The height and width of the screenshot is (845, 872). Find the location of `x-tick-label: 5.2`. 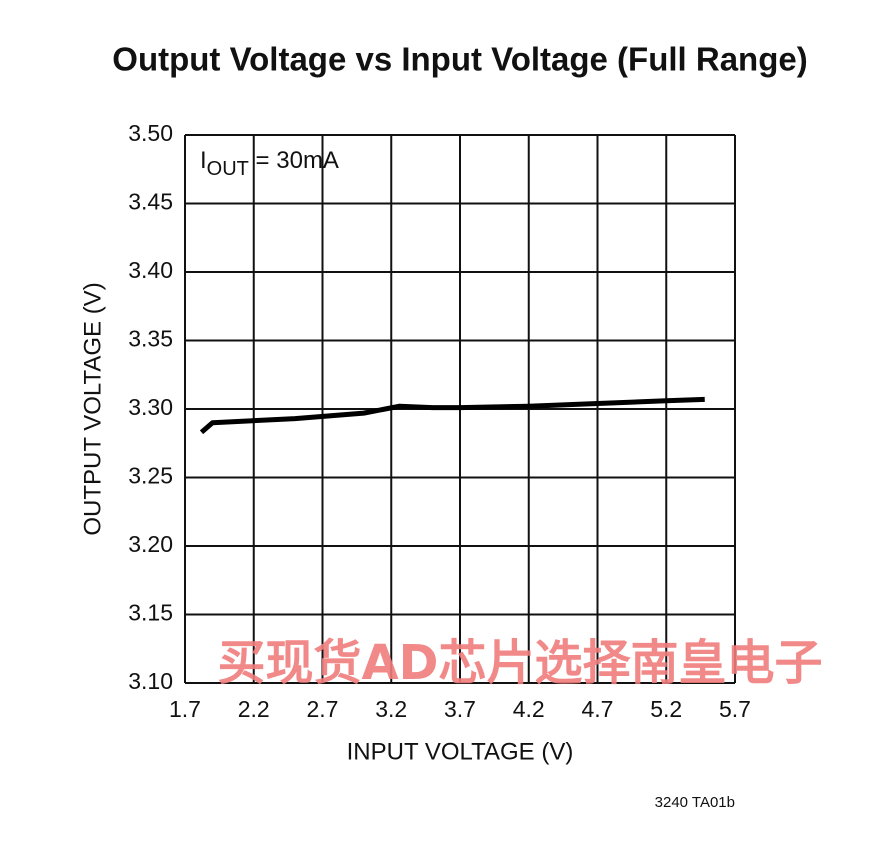

x-tick-label: 5.2 is located at coordinates (666, 709).